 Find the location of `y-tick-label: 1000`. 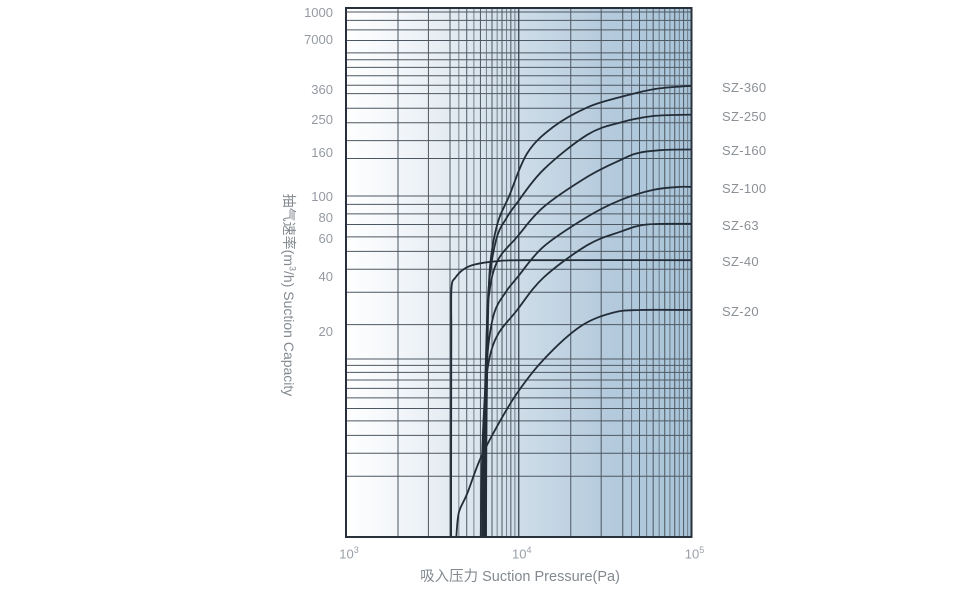

y-tick-label: 1000 is located at coordinates (318, 12).